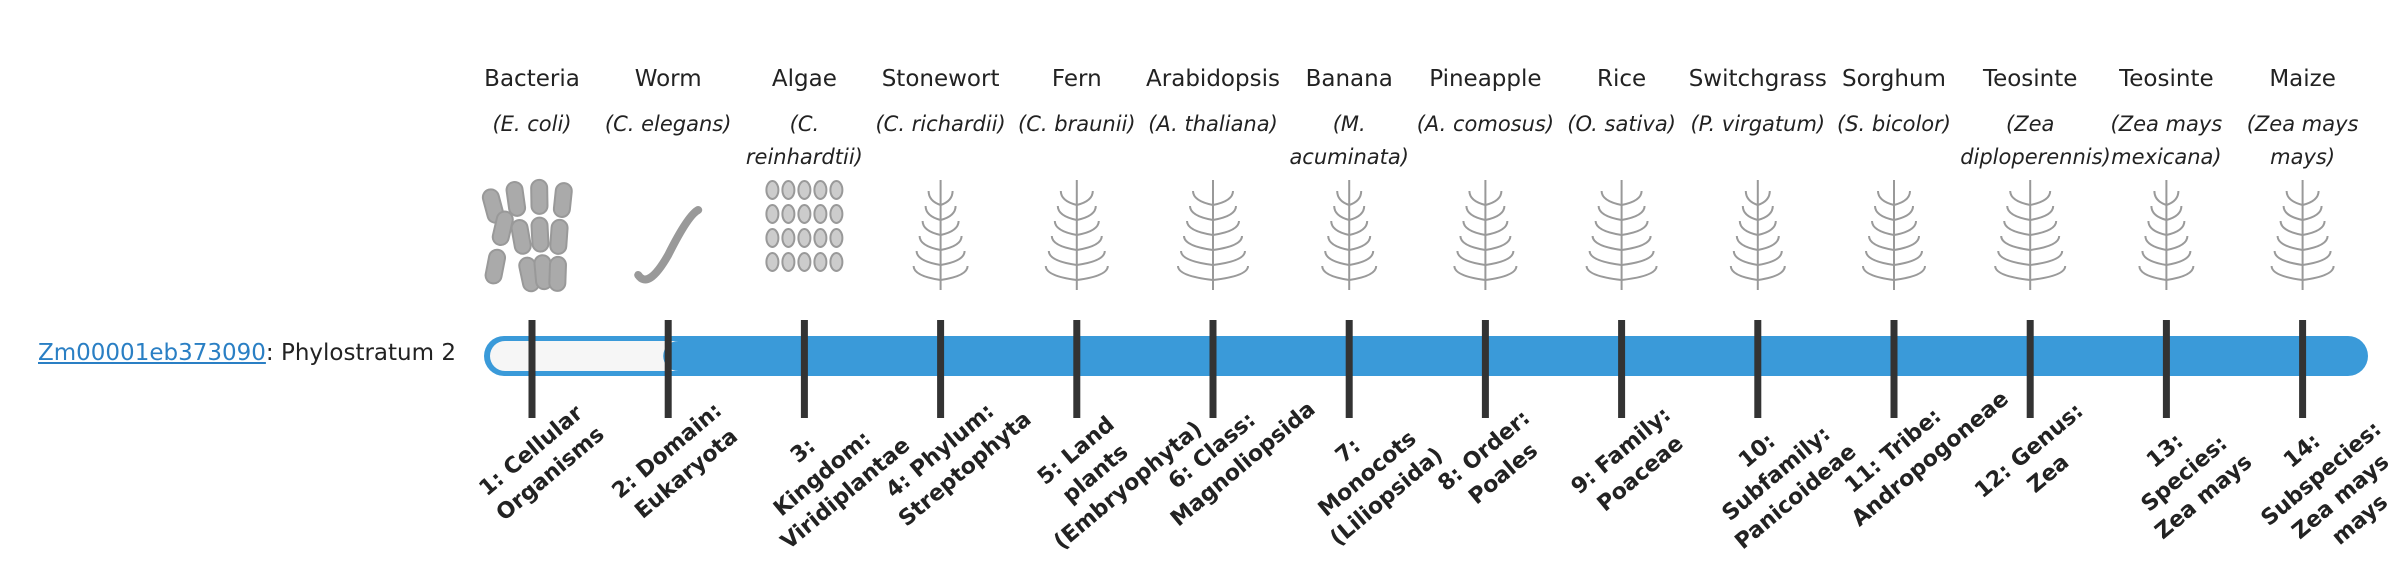 This screenshot has height=580, width=2400. What do you see at coordinates (2166, 79) in the screenshot?
I see `common-name: Teosinte` at bounding box center [2166, 79].